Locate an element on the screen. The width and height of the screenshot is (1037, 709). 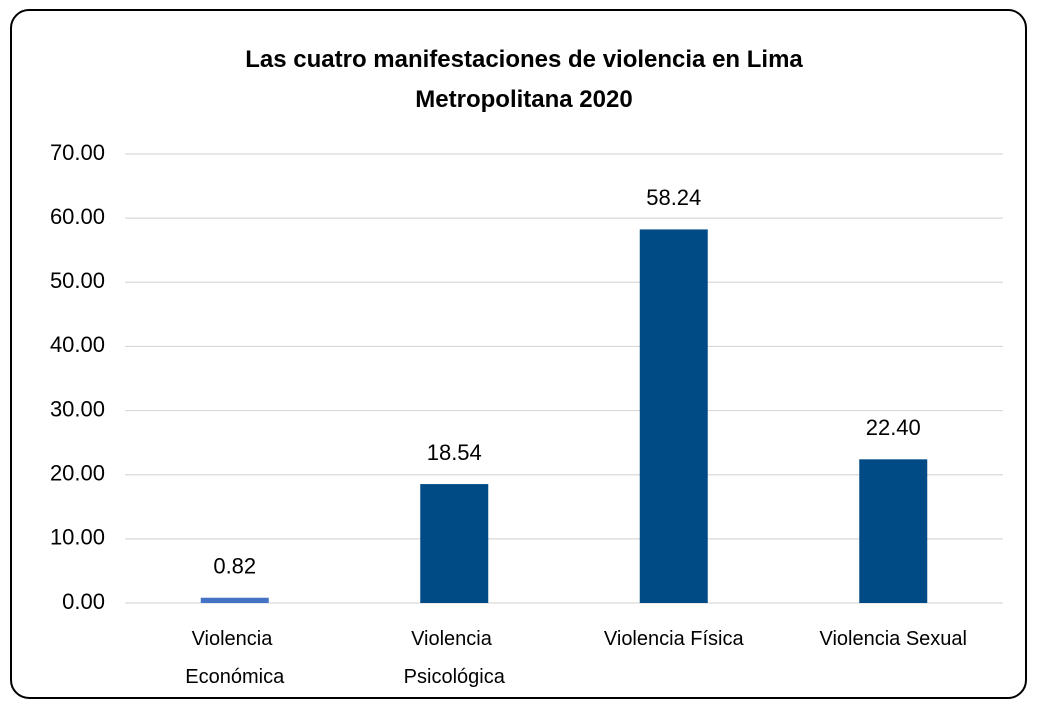
x-tick-label: Violencia Económica is located at coordinates (235, 658).